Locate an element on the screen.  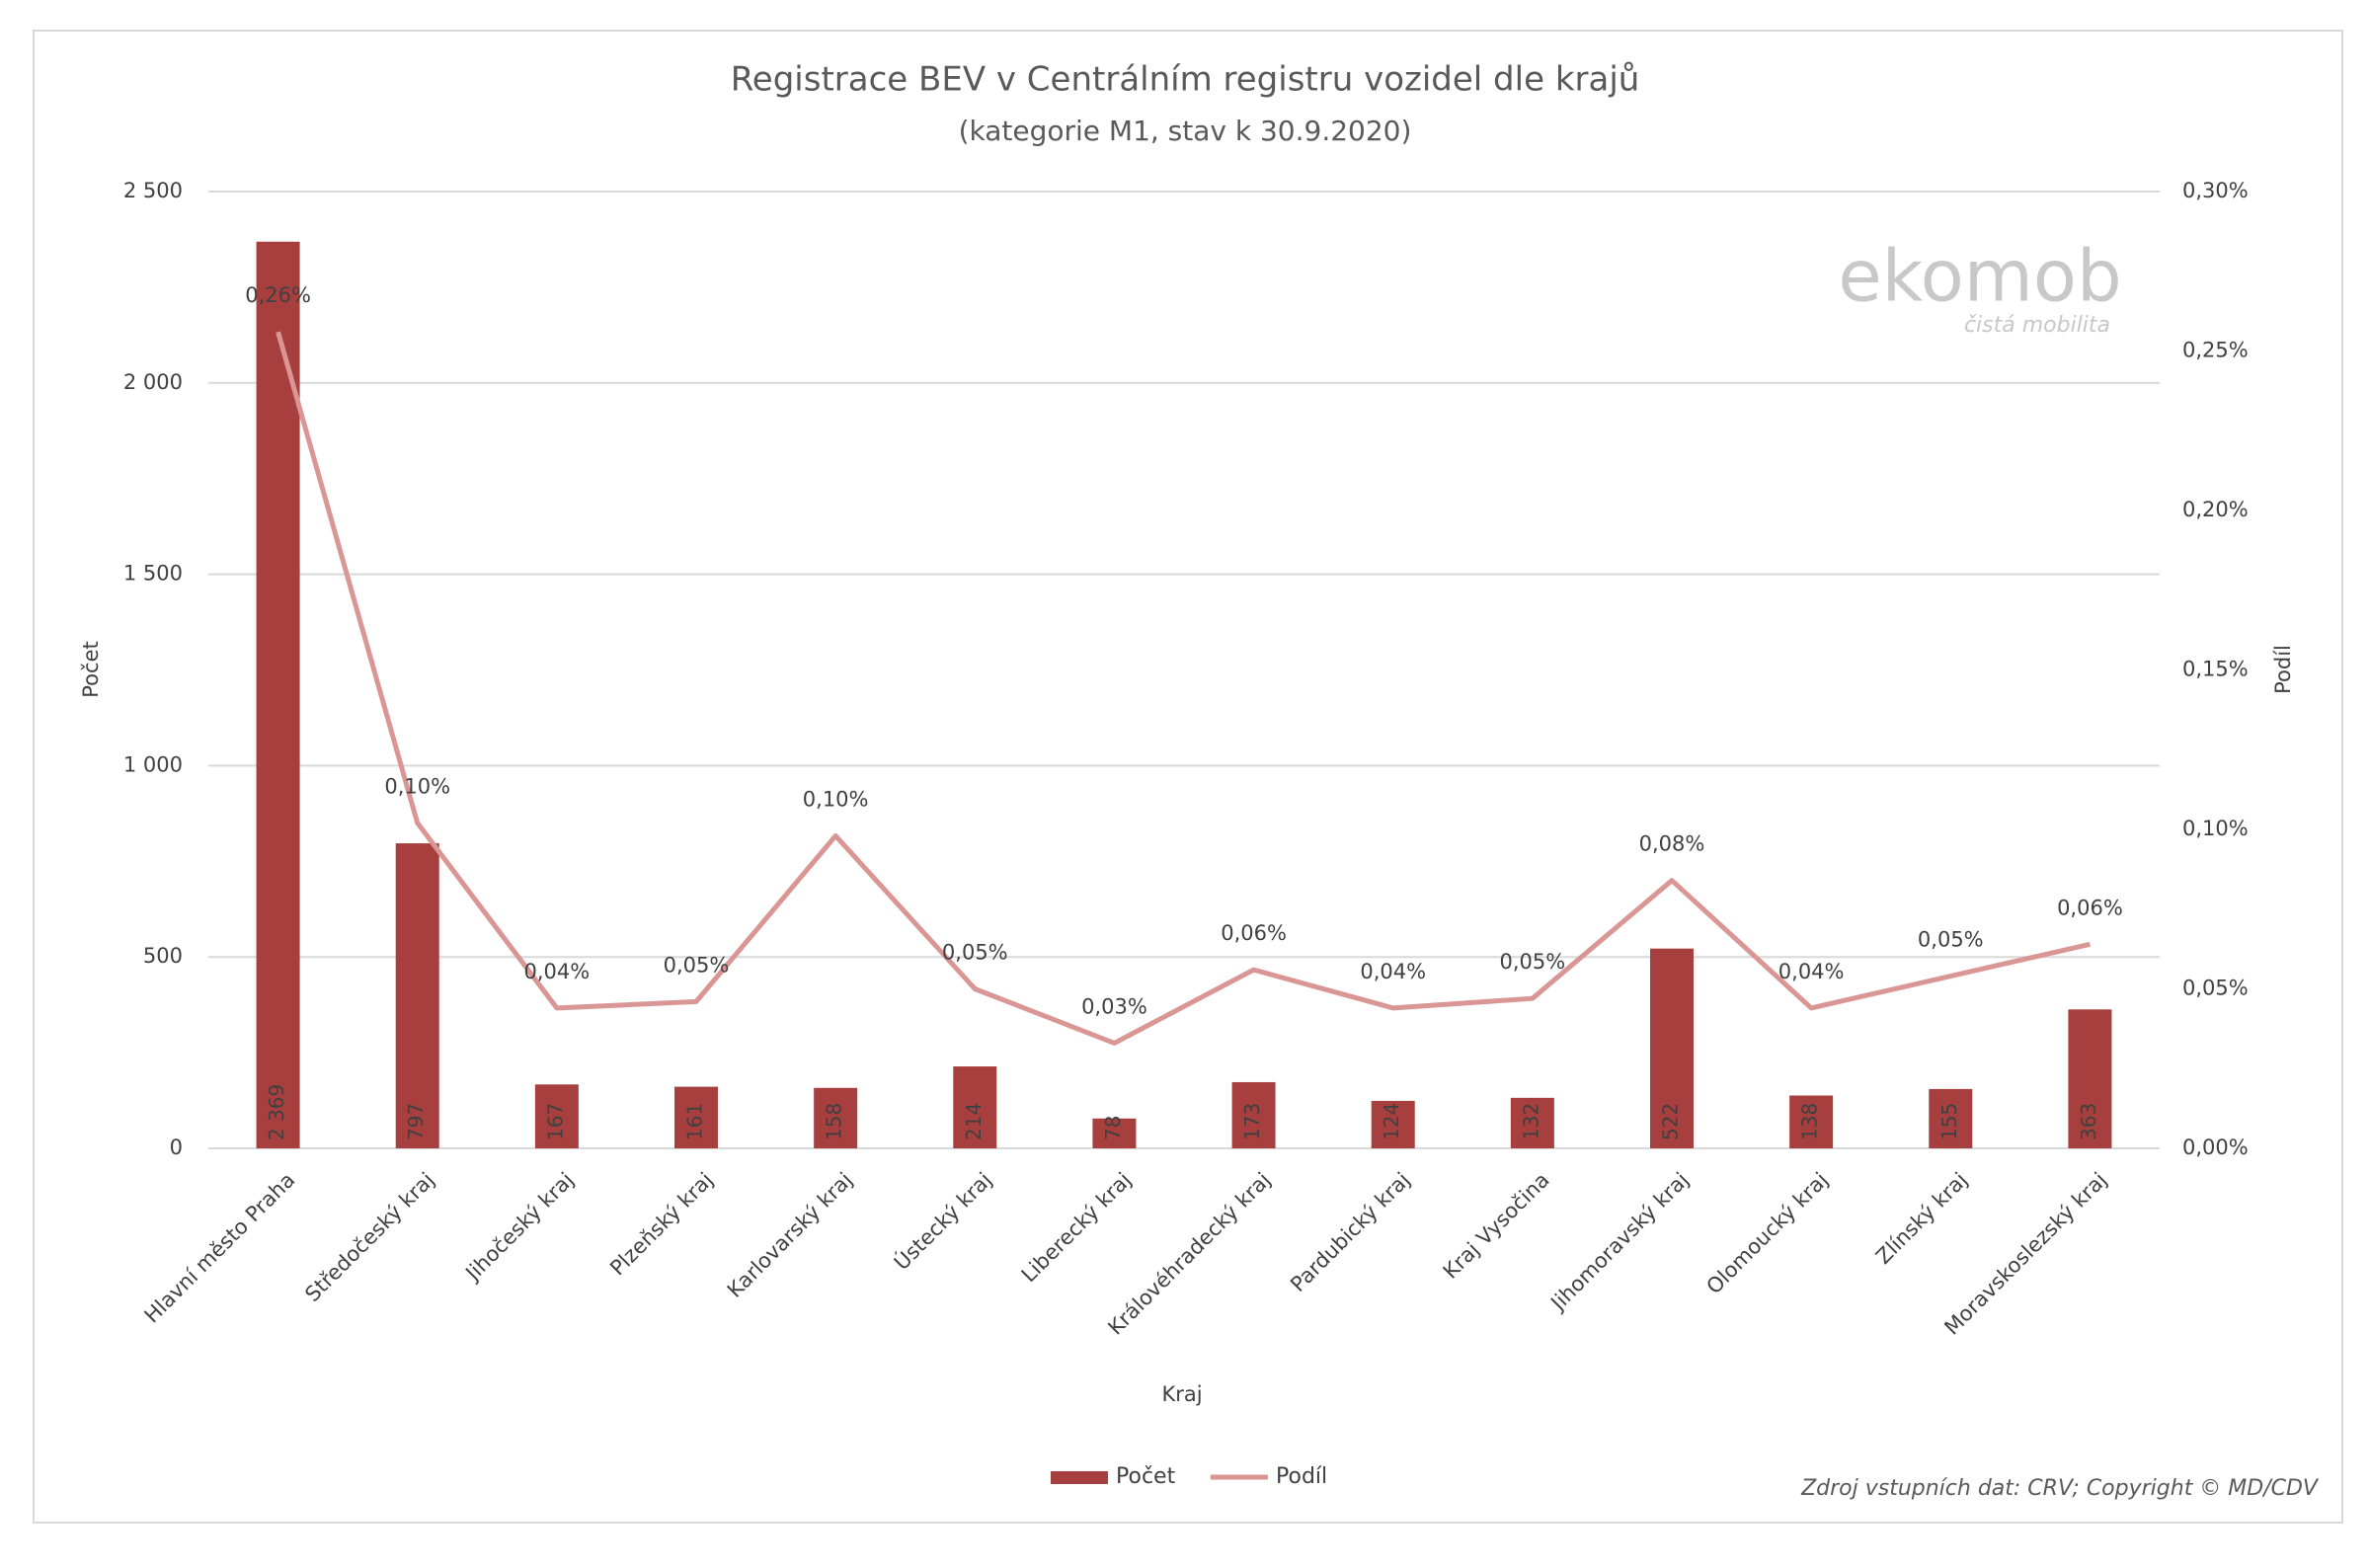
y-tick-label: 1 500 is located at coordinates (153, 574).